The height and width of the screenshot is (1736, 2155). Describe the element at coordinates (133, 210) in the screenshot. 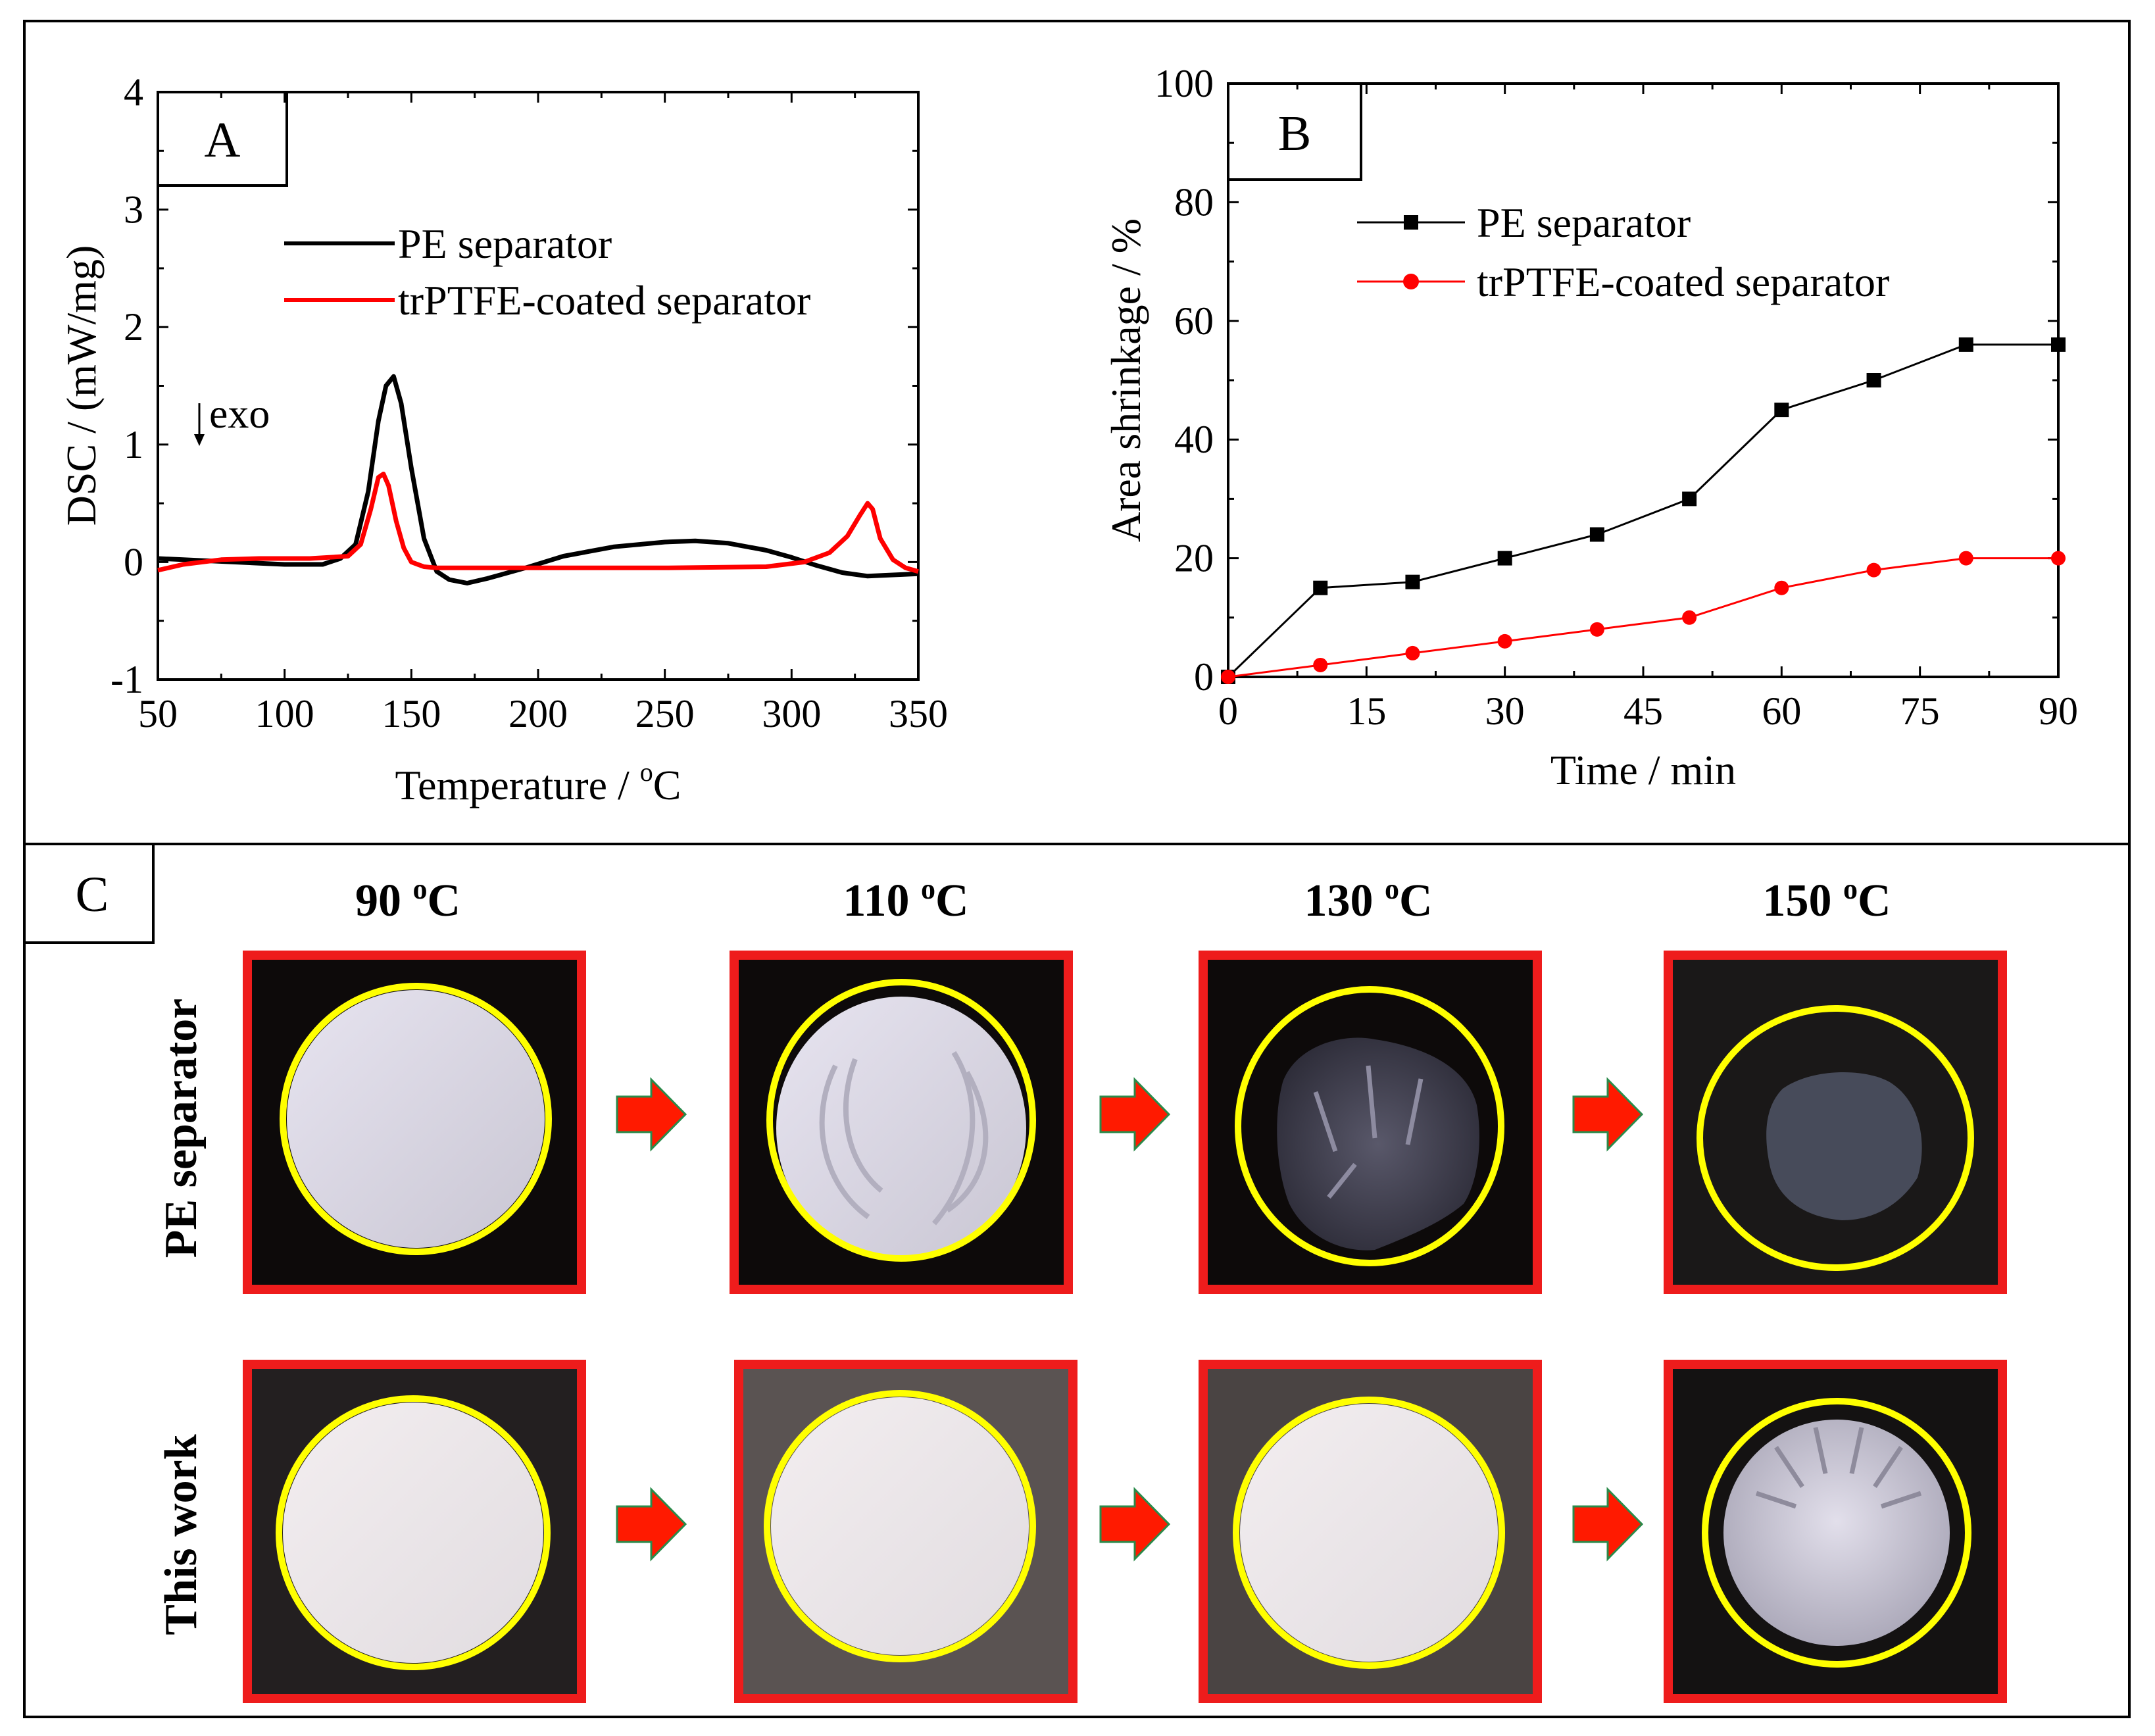

I see `y-tick-label: 3` at that location.